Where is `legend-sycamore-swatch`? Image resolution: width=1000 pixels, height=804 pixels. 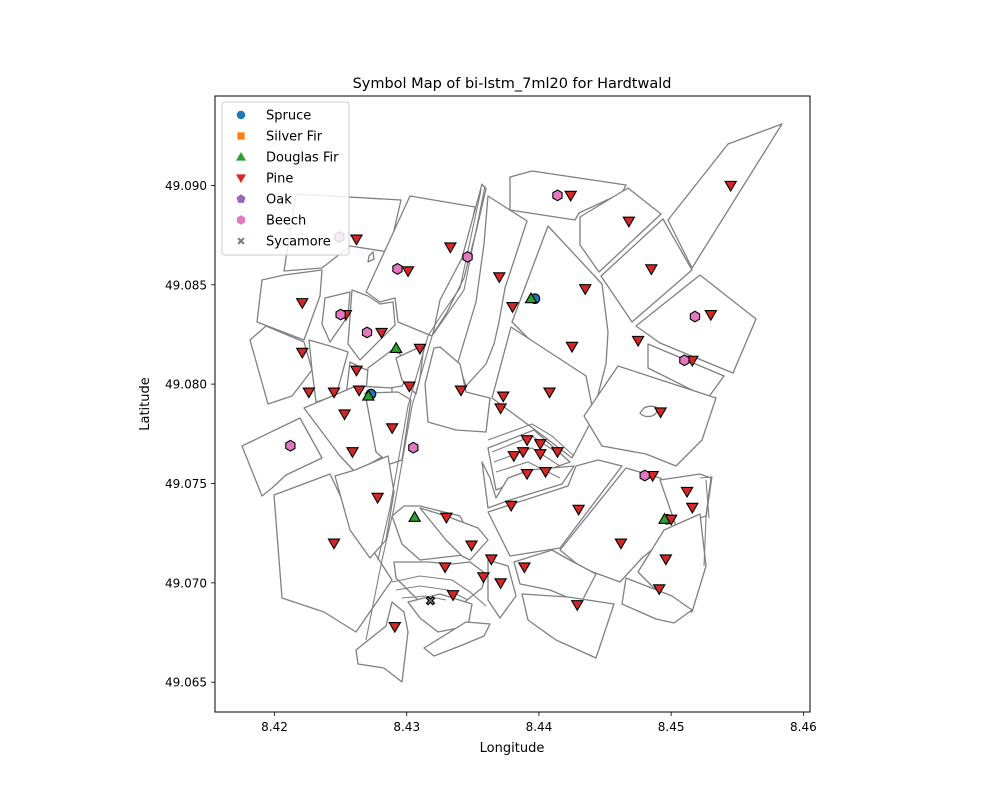 legend-sycamore-swatch is located at coordinates (241, 241).